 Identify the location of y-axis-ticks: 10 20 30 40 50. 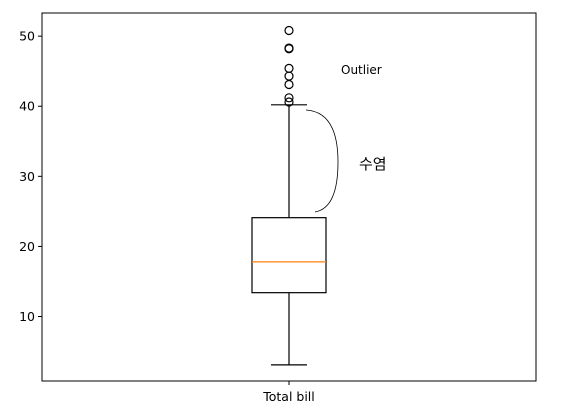
(30, 176).